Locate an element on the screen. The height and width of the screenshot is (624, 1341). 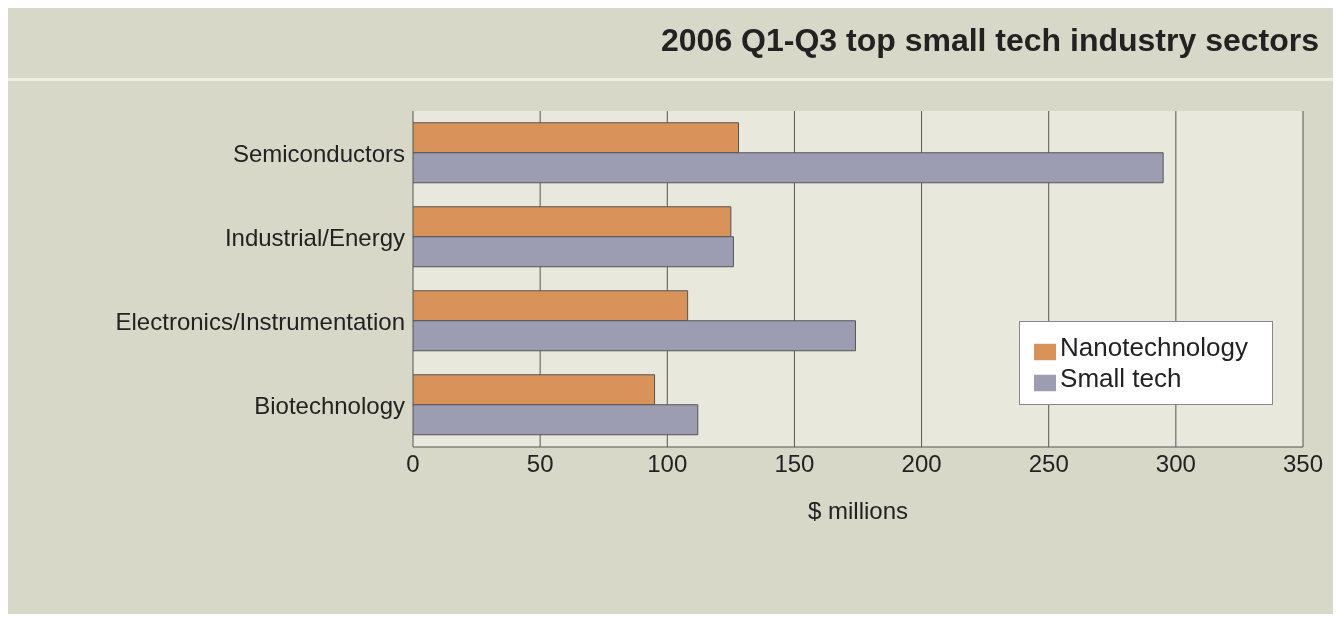
x-tick-label: 100 is located at coordinates (667, 464).